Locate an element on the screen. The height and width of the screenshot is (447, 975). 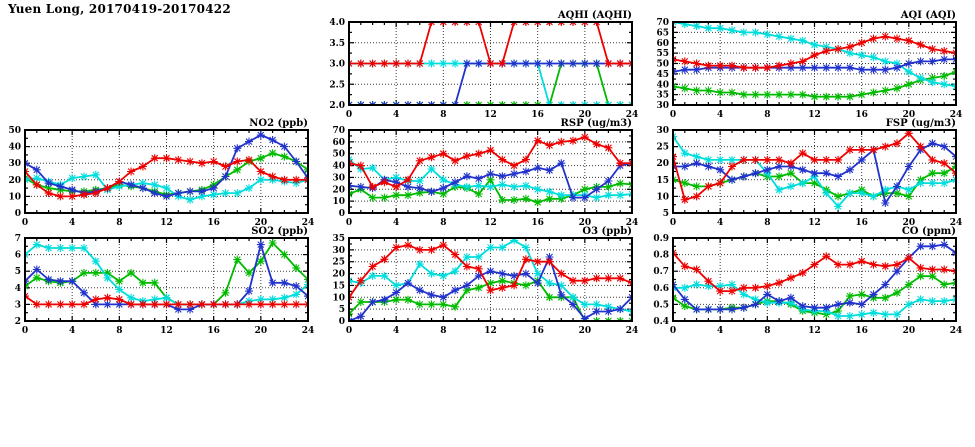
y-tick-label: 65 is located at coordinates (662, 33).